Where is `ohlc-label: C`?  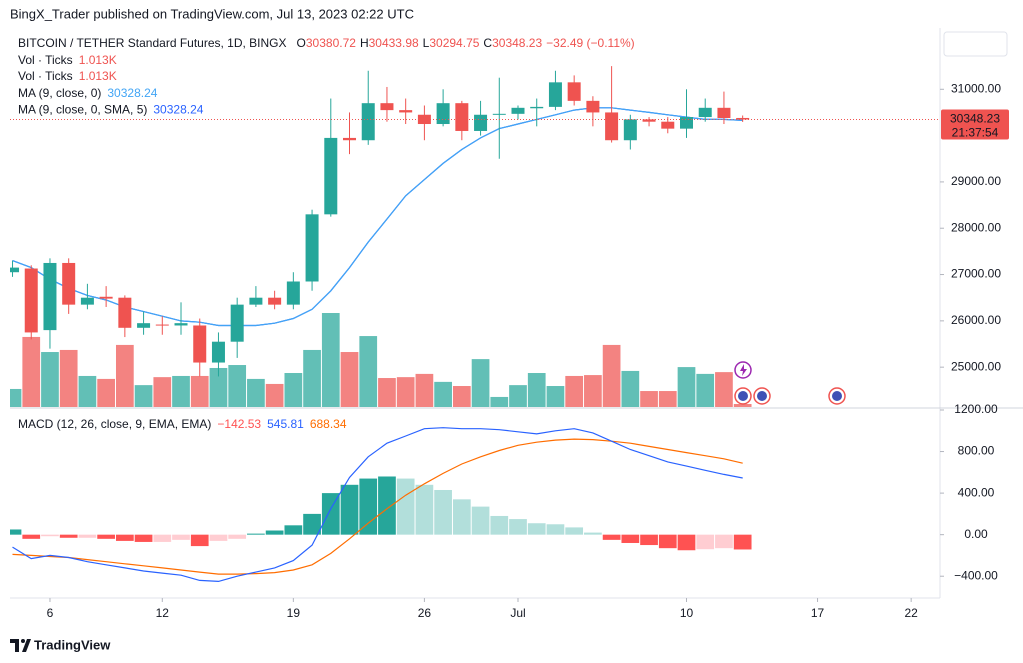
ohlc-label: C is located at coordinates (487, 43).